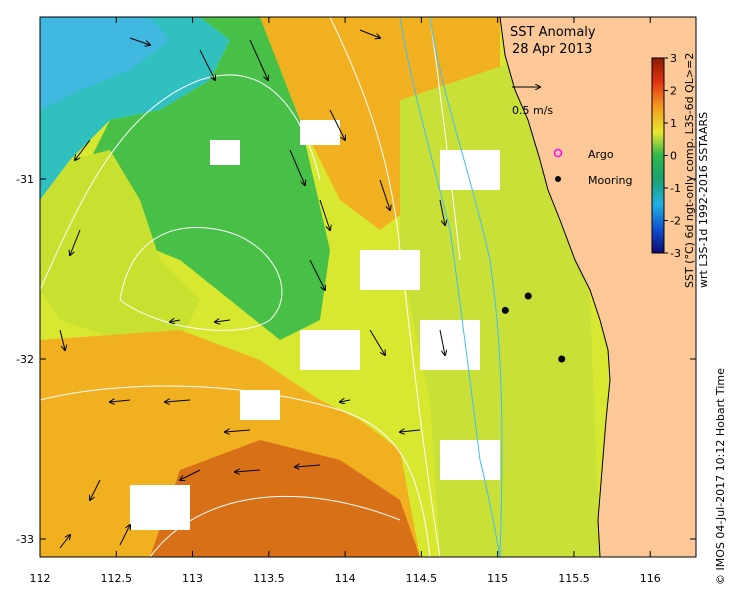 The image size is (739, 592). Describe the element at coordinates (40, 578) in the screenshot. I see `x-tick-label: 112` at that location.